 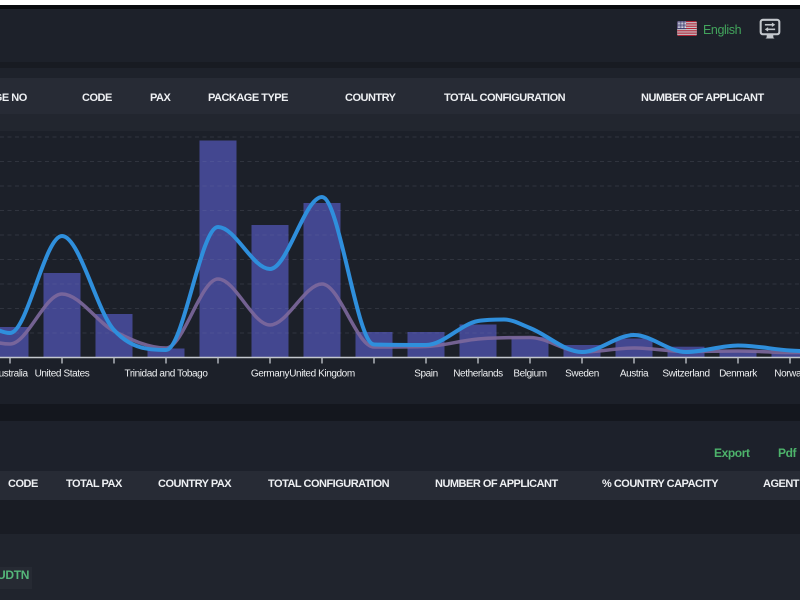 What do you see at coordinates (529, 374) in the screenshot?
I see `svg-text: Belgium` at bounding box center [529, 374].